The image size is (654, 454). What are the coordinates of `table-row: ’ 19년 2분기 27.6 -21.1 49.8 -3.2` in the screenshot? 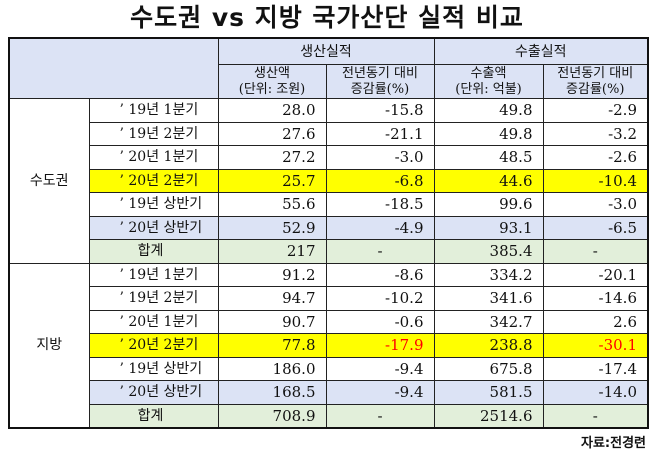 It's located at (329, 133).